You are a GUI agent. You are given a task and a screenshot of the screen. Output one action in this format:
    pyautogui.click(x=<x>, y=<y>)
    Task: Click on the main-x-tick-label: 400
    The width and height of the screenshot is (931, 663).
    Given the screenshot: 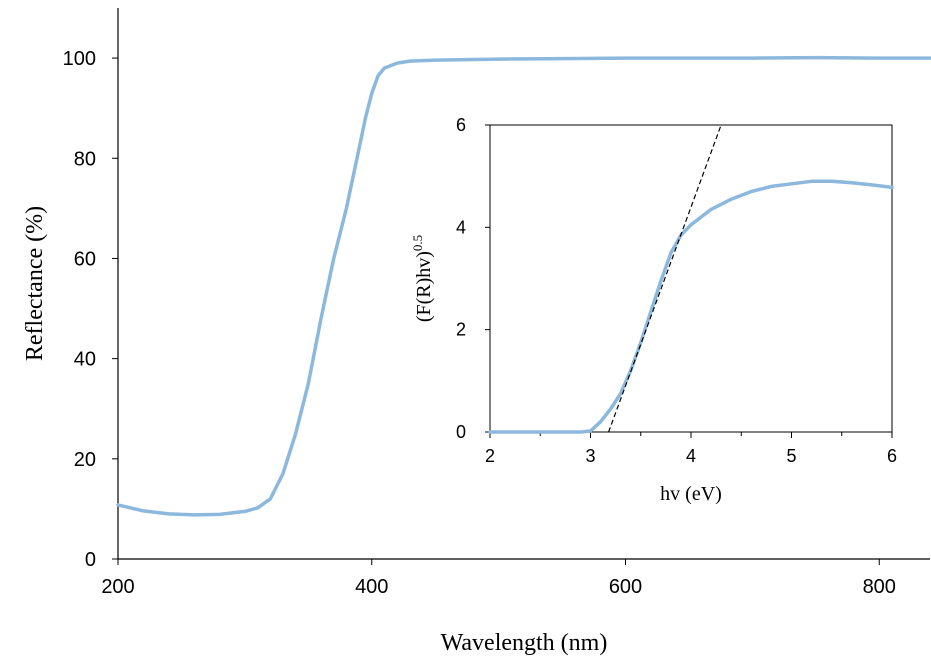 What is the action you would take?
    pyautogui.click(x=371, y=587)
    